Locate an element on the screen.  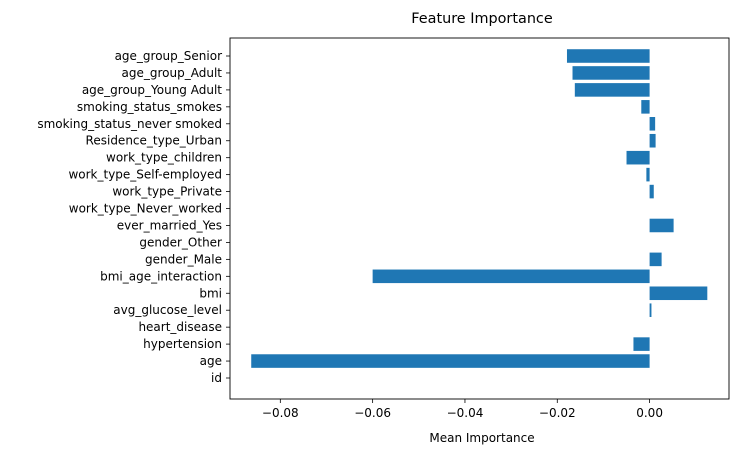
bar-ever-married-yes is located at coordinates (661, 225).